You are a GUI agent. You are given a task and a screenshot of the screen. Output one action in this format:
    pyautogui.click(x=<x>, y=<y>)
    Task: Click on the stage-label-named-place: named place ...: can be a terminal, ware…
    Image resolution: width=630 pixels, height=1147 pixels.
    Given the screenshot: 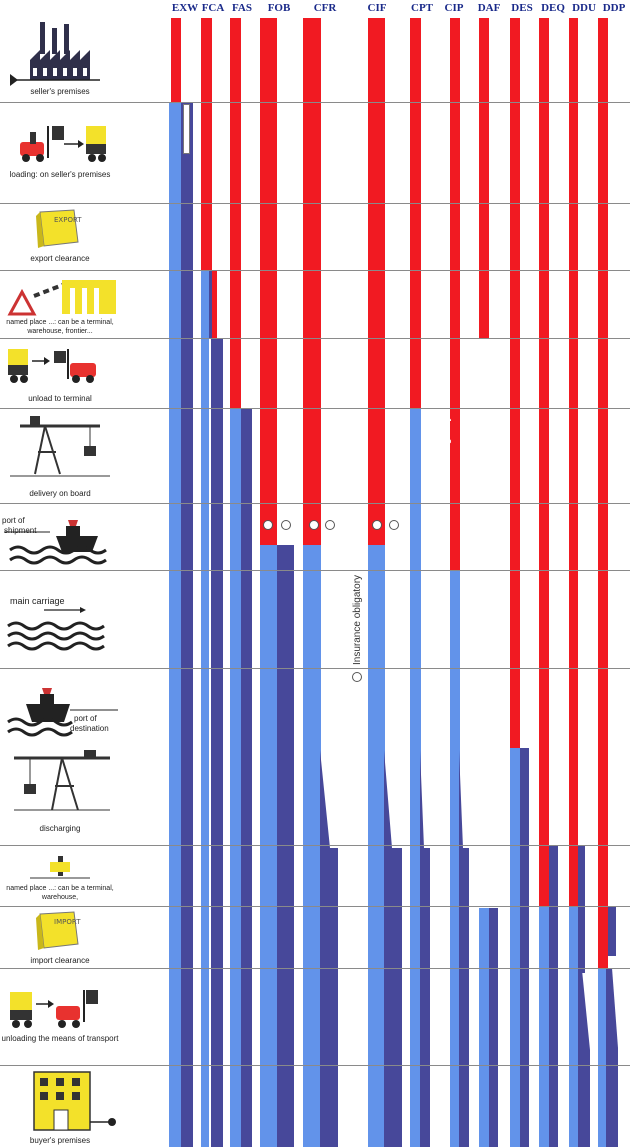 What is the action you would take?
    pyautogui.click(x=60, y=893)
    